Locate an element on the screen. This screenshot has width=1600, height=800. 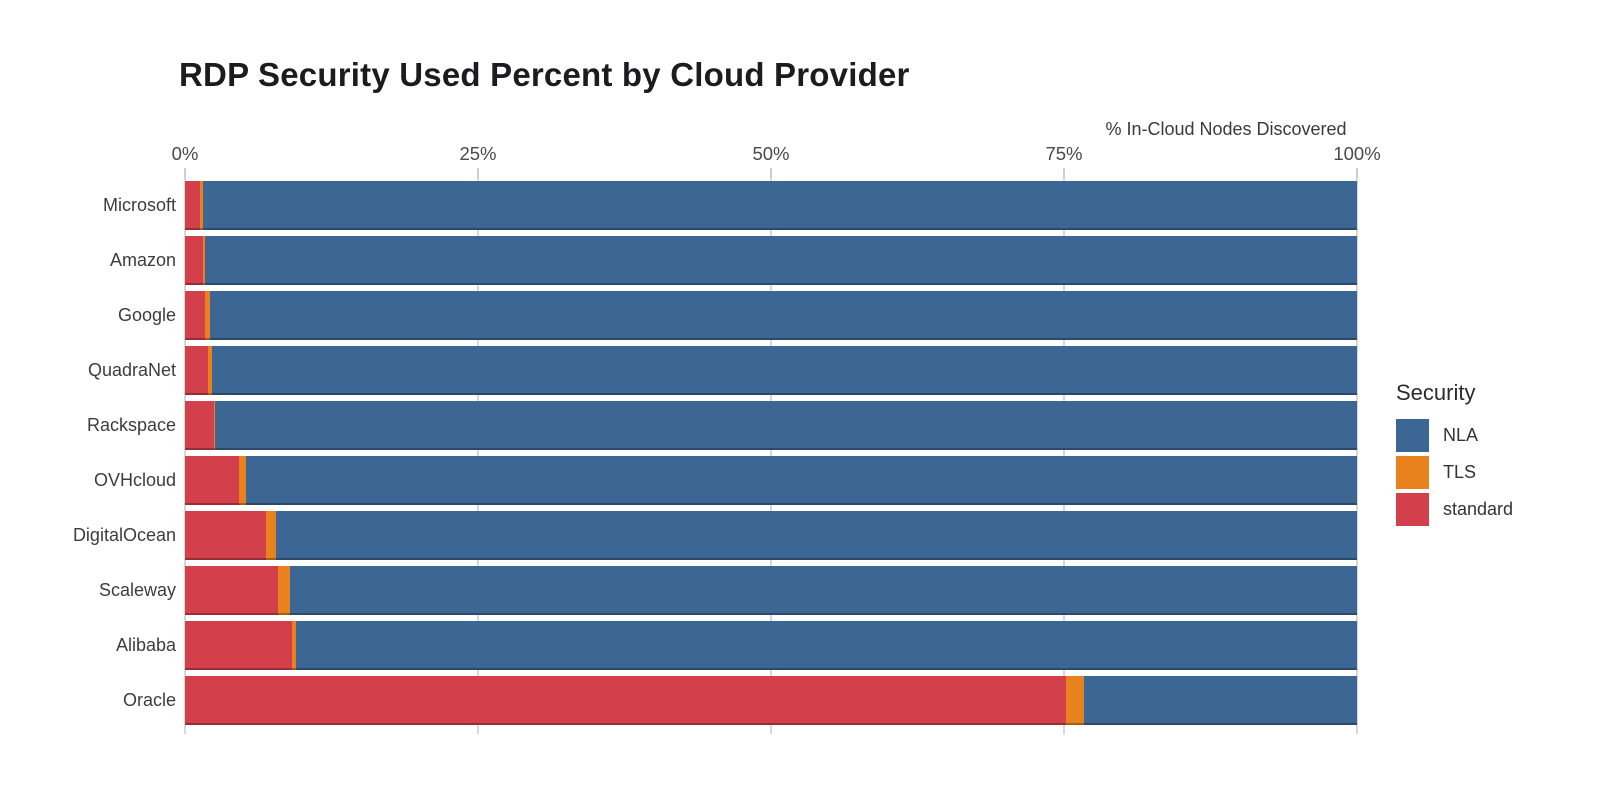
legend-swatch-standard is located at coordinates (1412, 509).